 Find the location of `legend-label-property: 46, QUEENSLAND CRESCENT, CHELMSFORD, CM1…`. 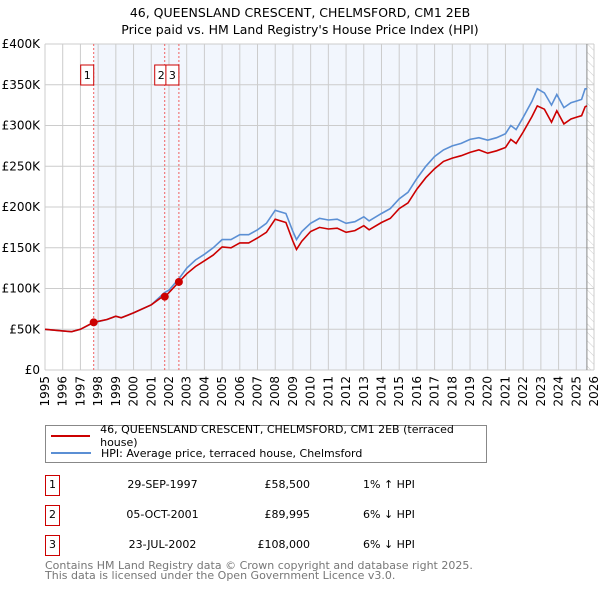

legend-label-property: 46, QUEENSLAND CRESCENT, CHELMSFORD, CM1… is located at coordinates (277, 436).